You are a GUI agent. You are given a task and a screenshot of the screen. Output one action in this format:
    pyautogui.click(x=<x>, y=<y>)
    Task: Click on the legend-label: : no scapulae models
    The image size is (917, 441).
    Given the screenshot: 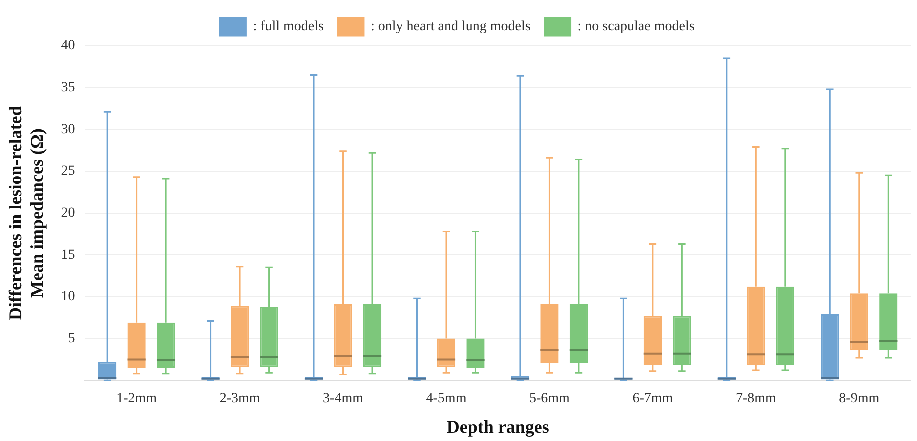 What is the action you would take?
    pyautogui.click(x=636, y=27)
    